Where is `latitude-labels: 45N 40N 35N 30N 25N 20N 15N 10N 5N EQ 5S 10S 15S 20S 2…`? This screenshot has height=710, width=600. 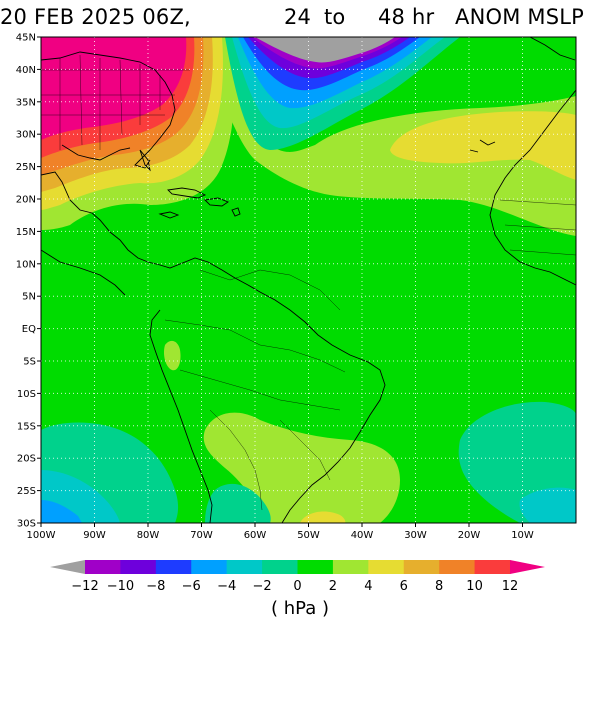
latitude-labels: 45N 40N 35N 30N 25N 20N 15N 10N 5N EQ 5S 10S 15S 20S 2… is located at coordinates (28, 281).